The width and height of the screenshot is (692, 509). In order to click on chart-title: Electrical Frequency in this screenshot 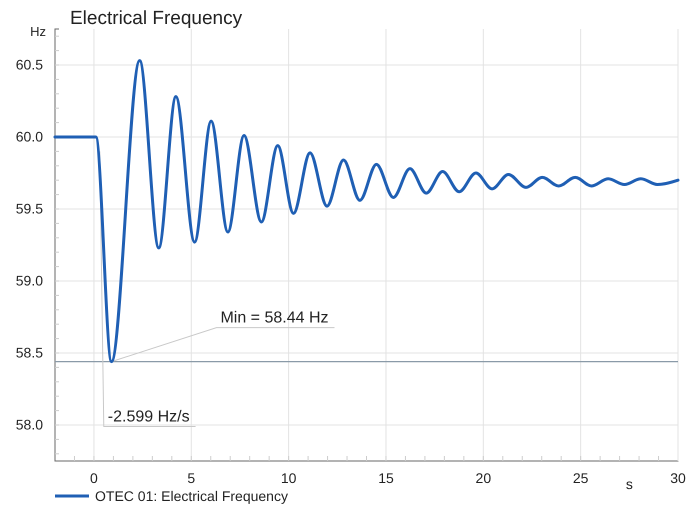, I will do `click(156, 18)`.